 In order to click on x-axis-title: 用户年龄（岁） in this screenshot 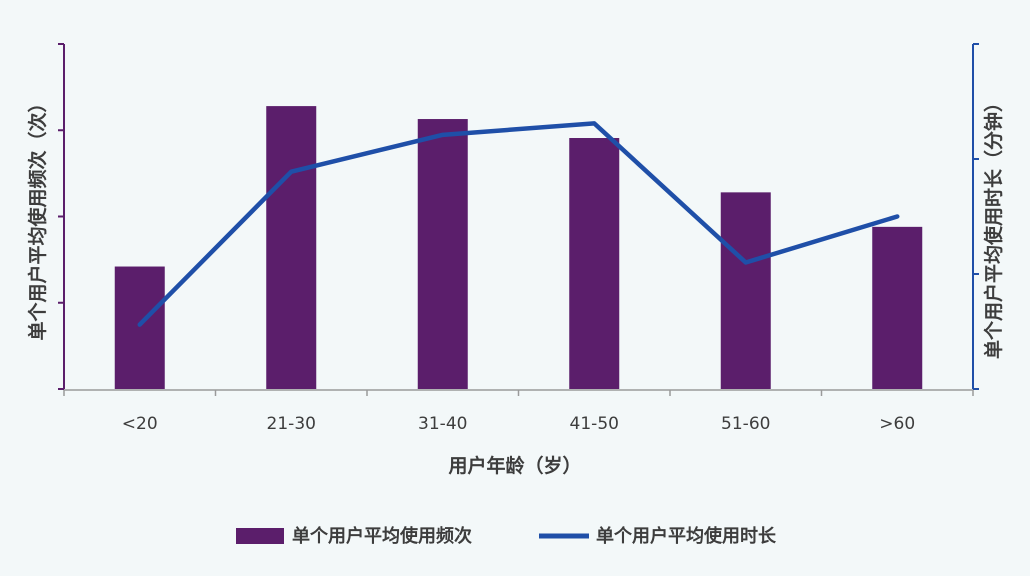, I will do `click(514, 465)`.